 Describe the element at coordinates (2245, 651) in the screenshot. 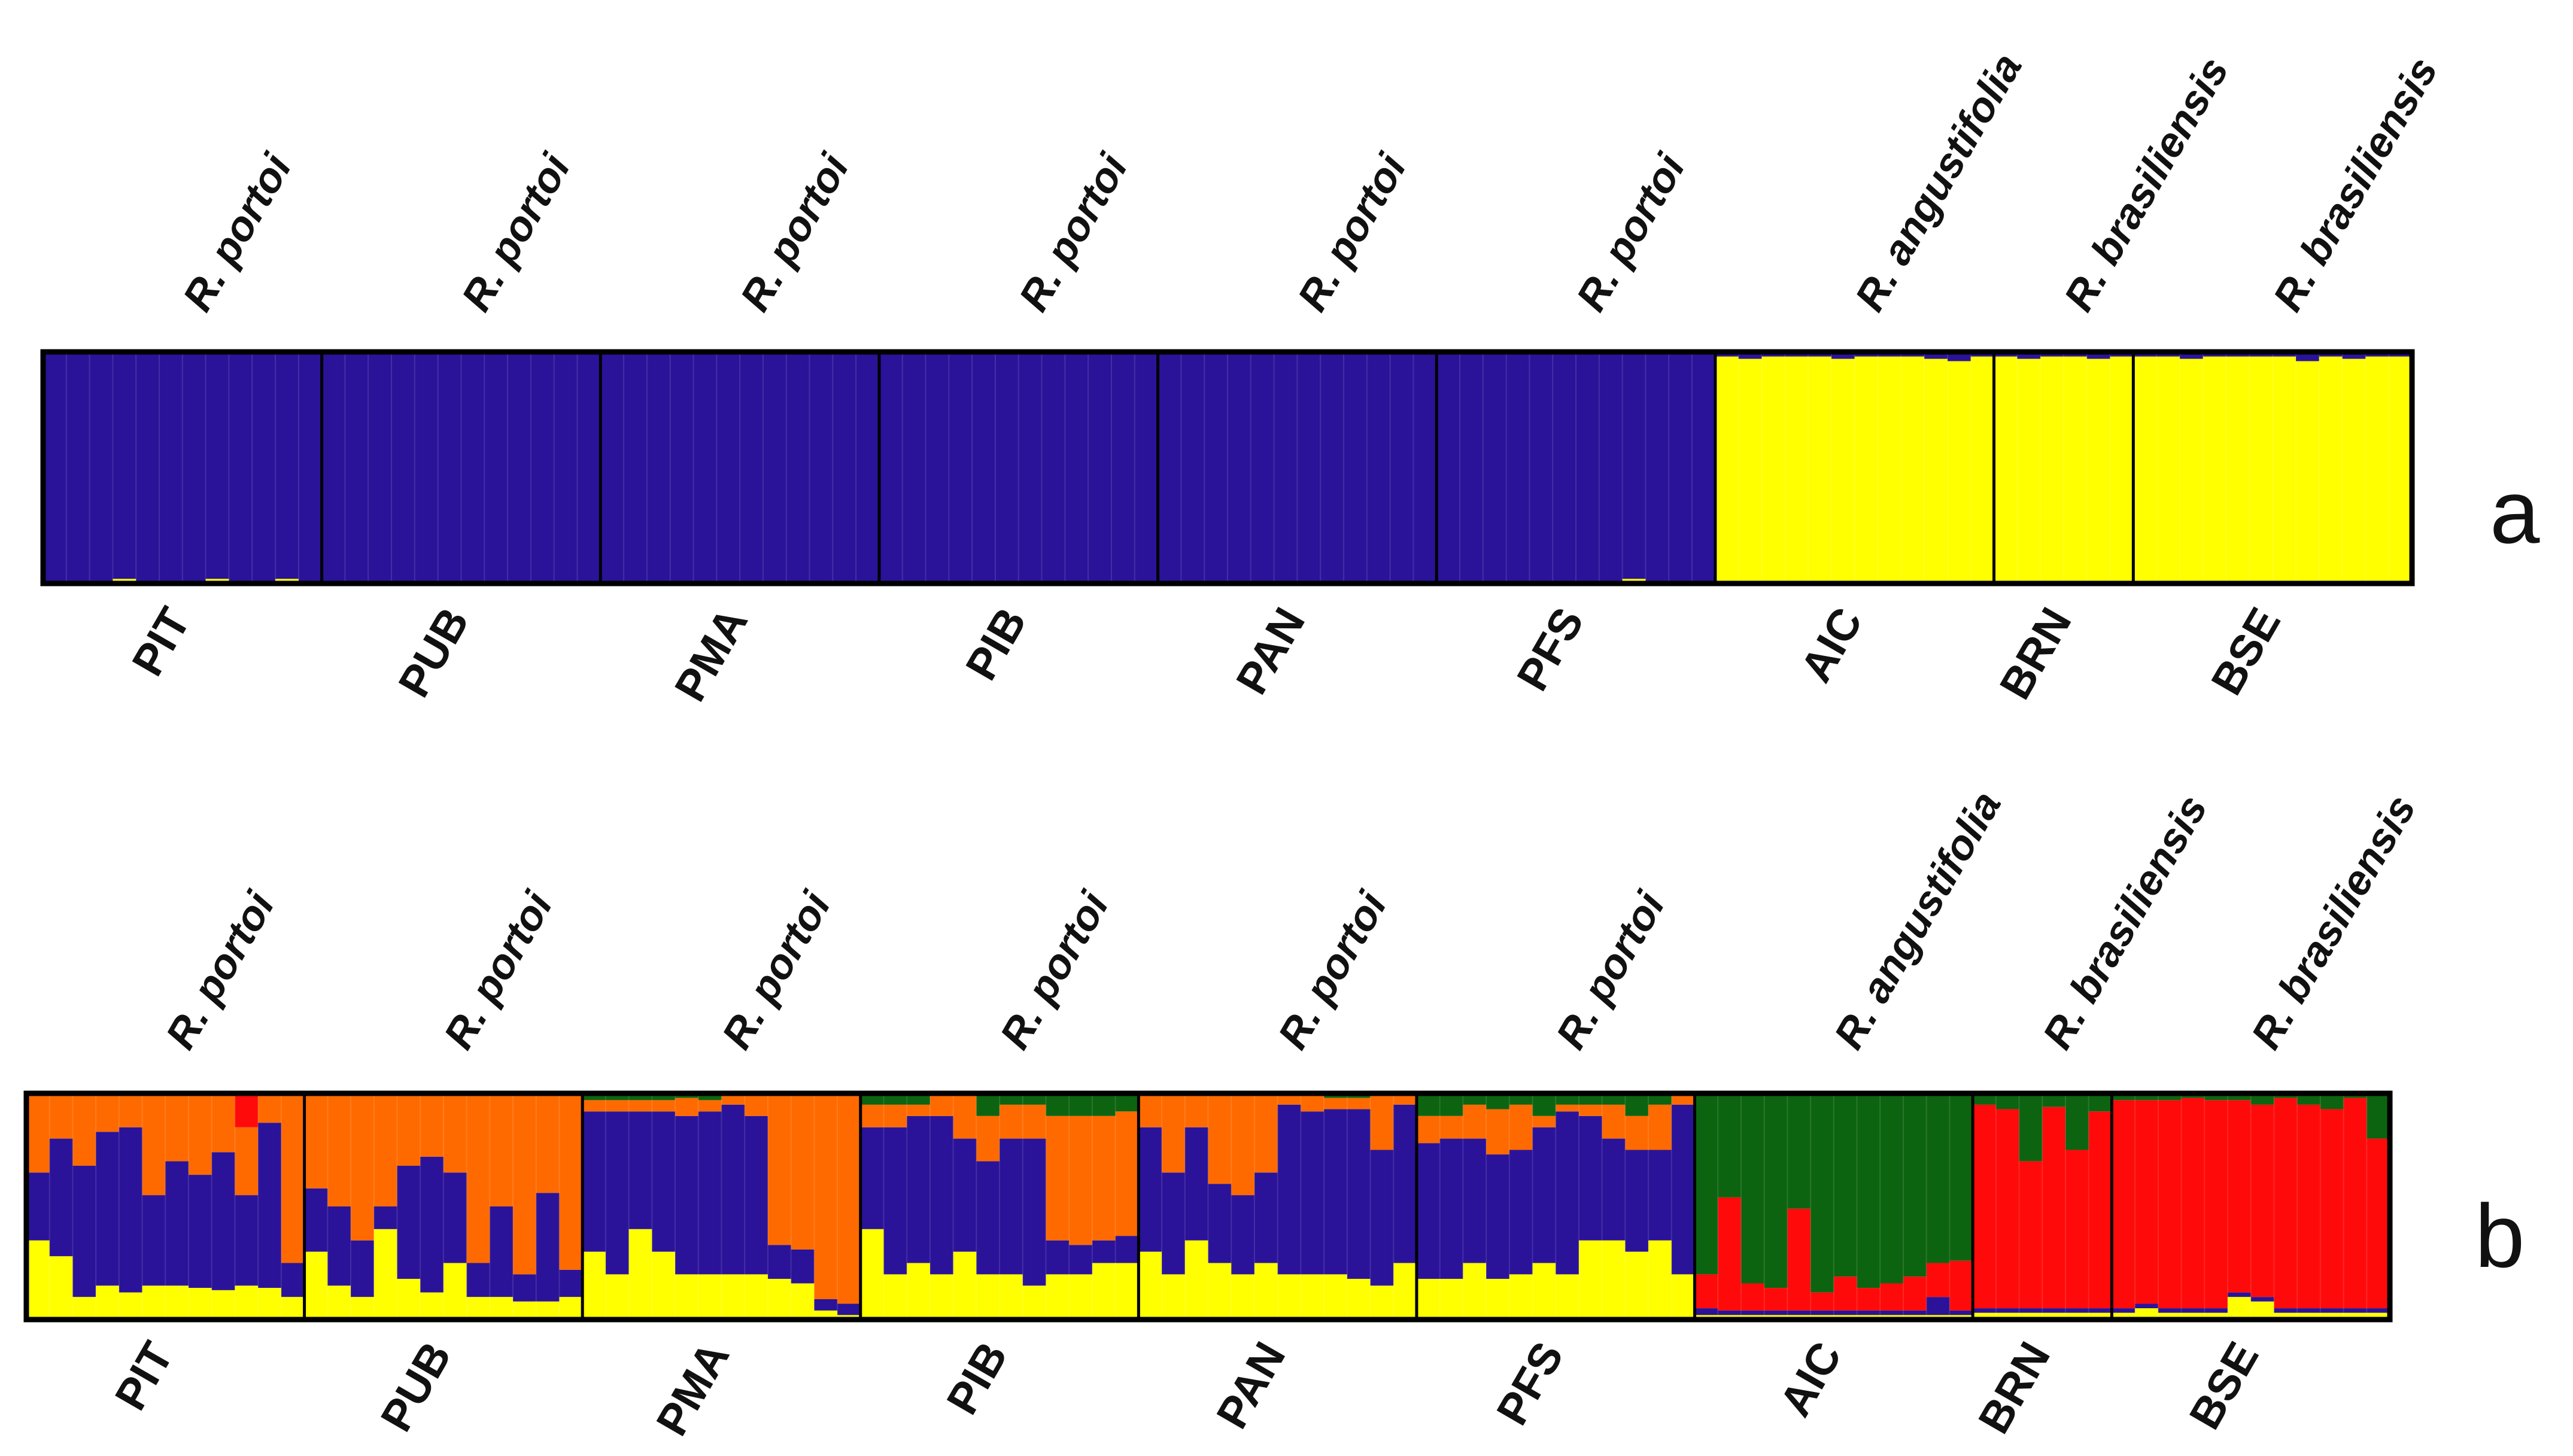

I see `population-code-label: BSE` at that location.